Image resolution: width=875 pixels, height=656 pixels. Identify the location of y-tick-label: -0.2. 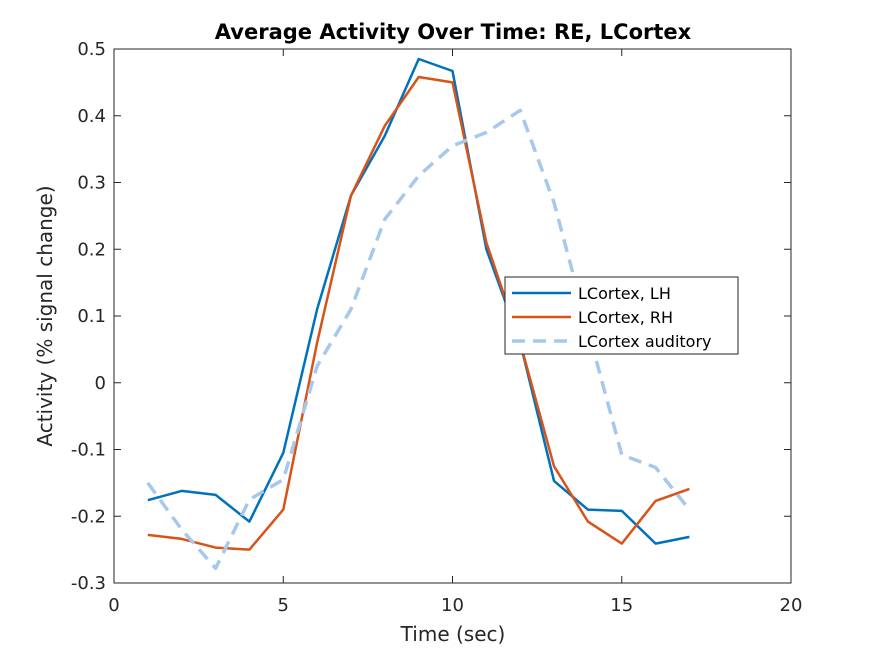
(88, 516).